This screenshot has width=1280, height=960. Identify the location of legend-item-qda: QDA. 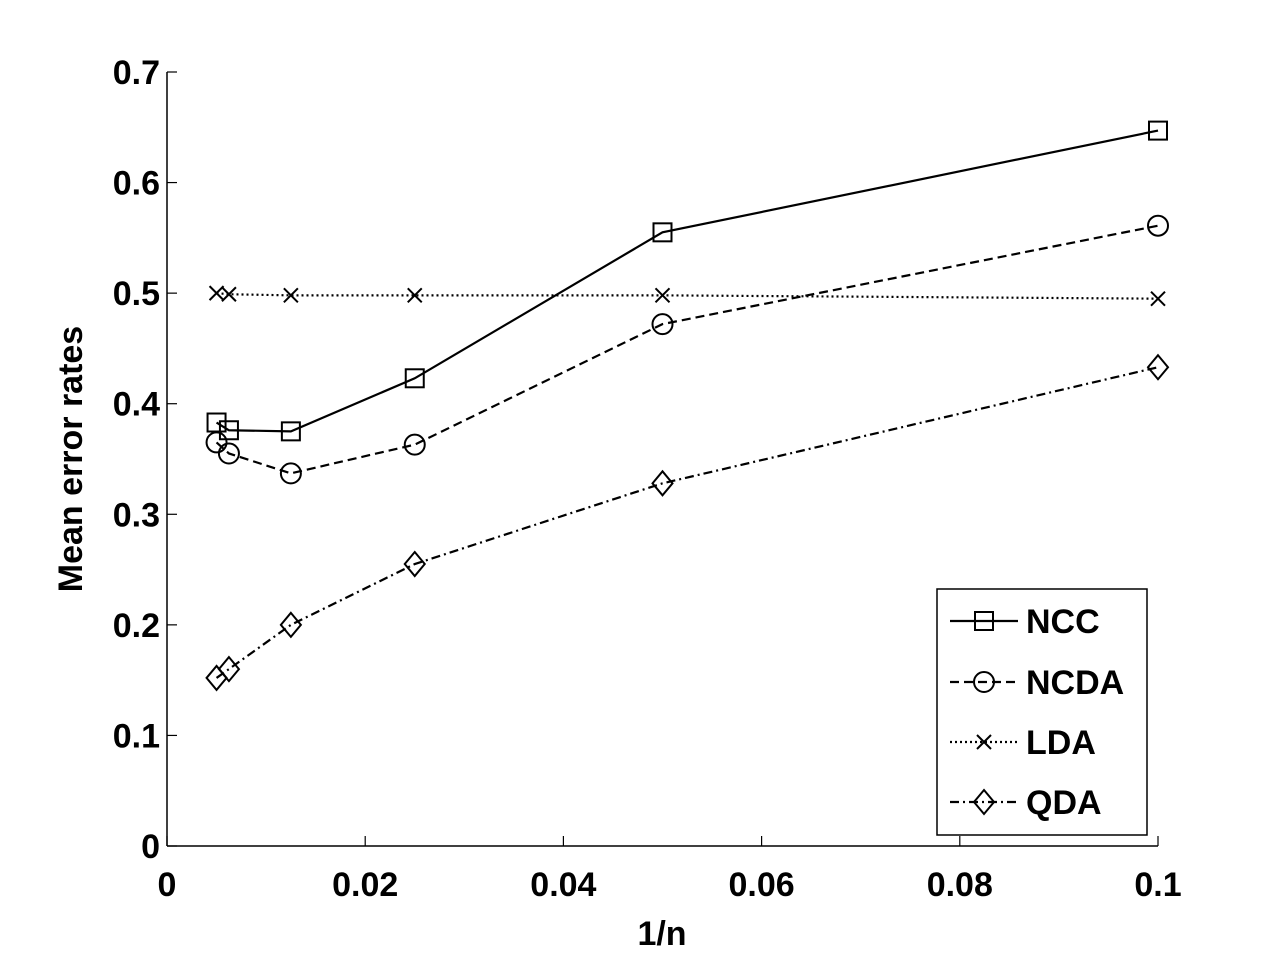
(1026, 803).